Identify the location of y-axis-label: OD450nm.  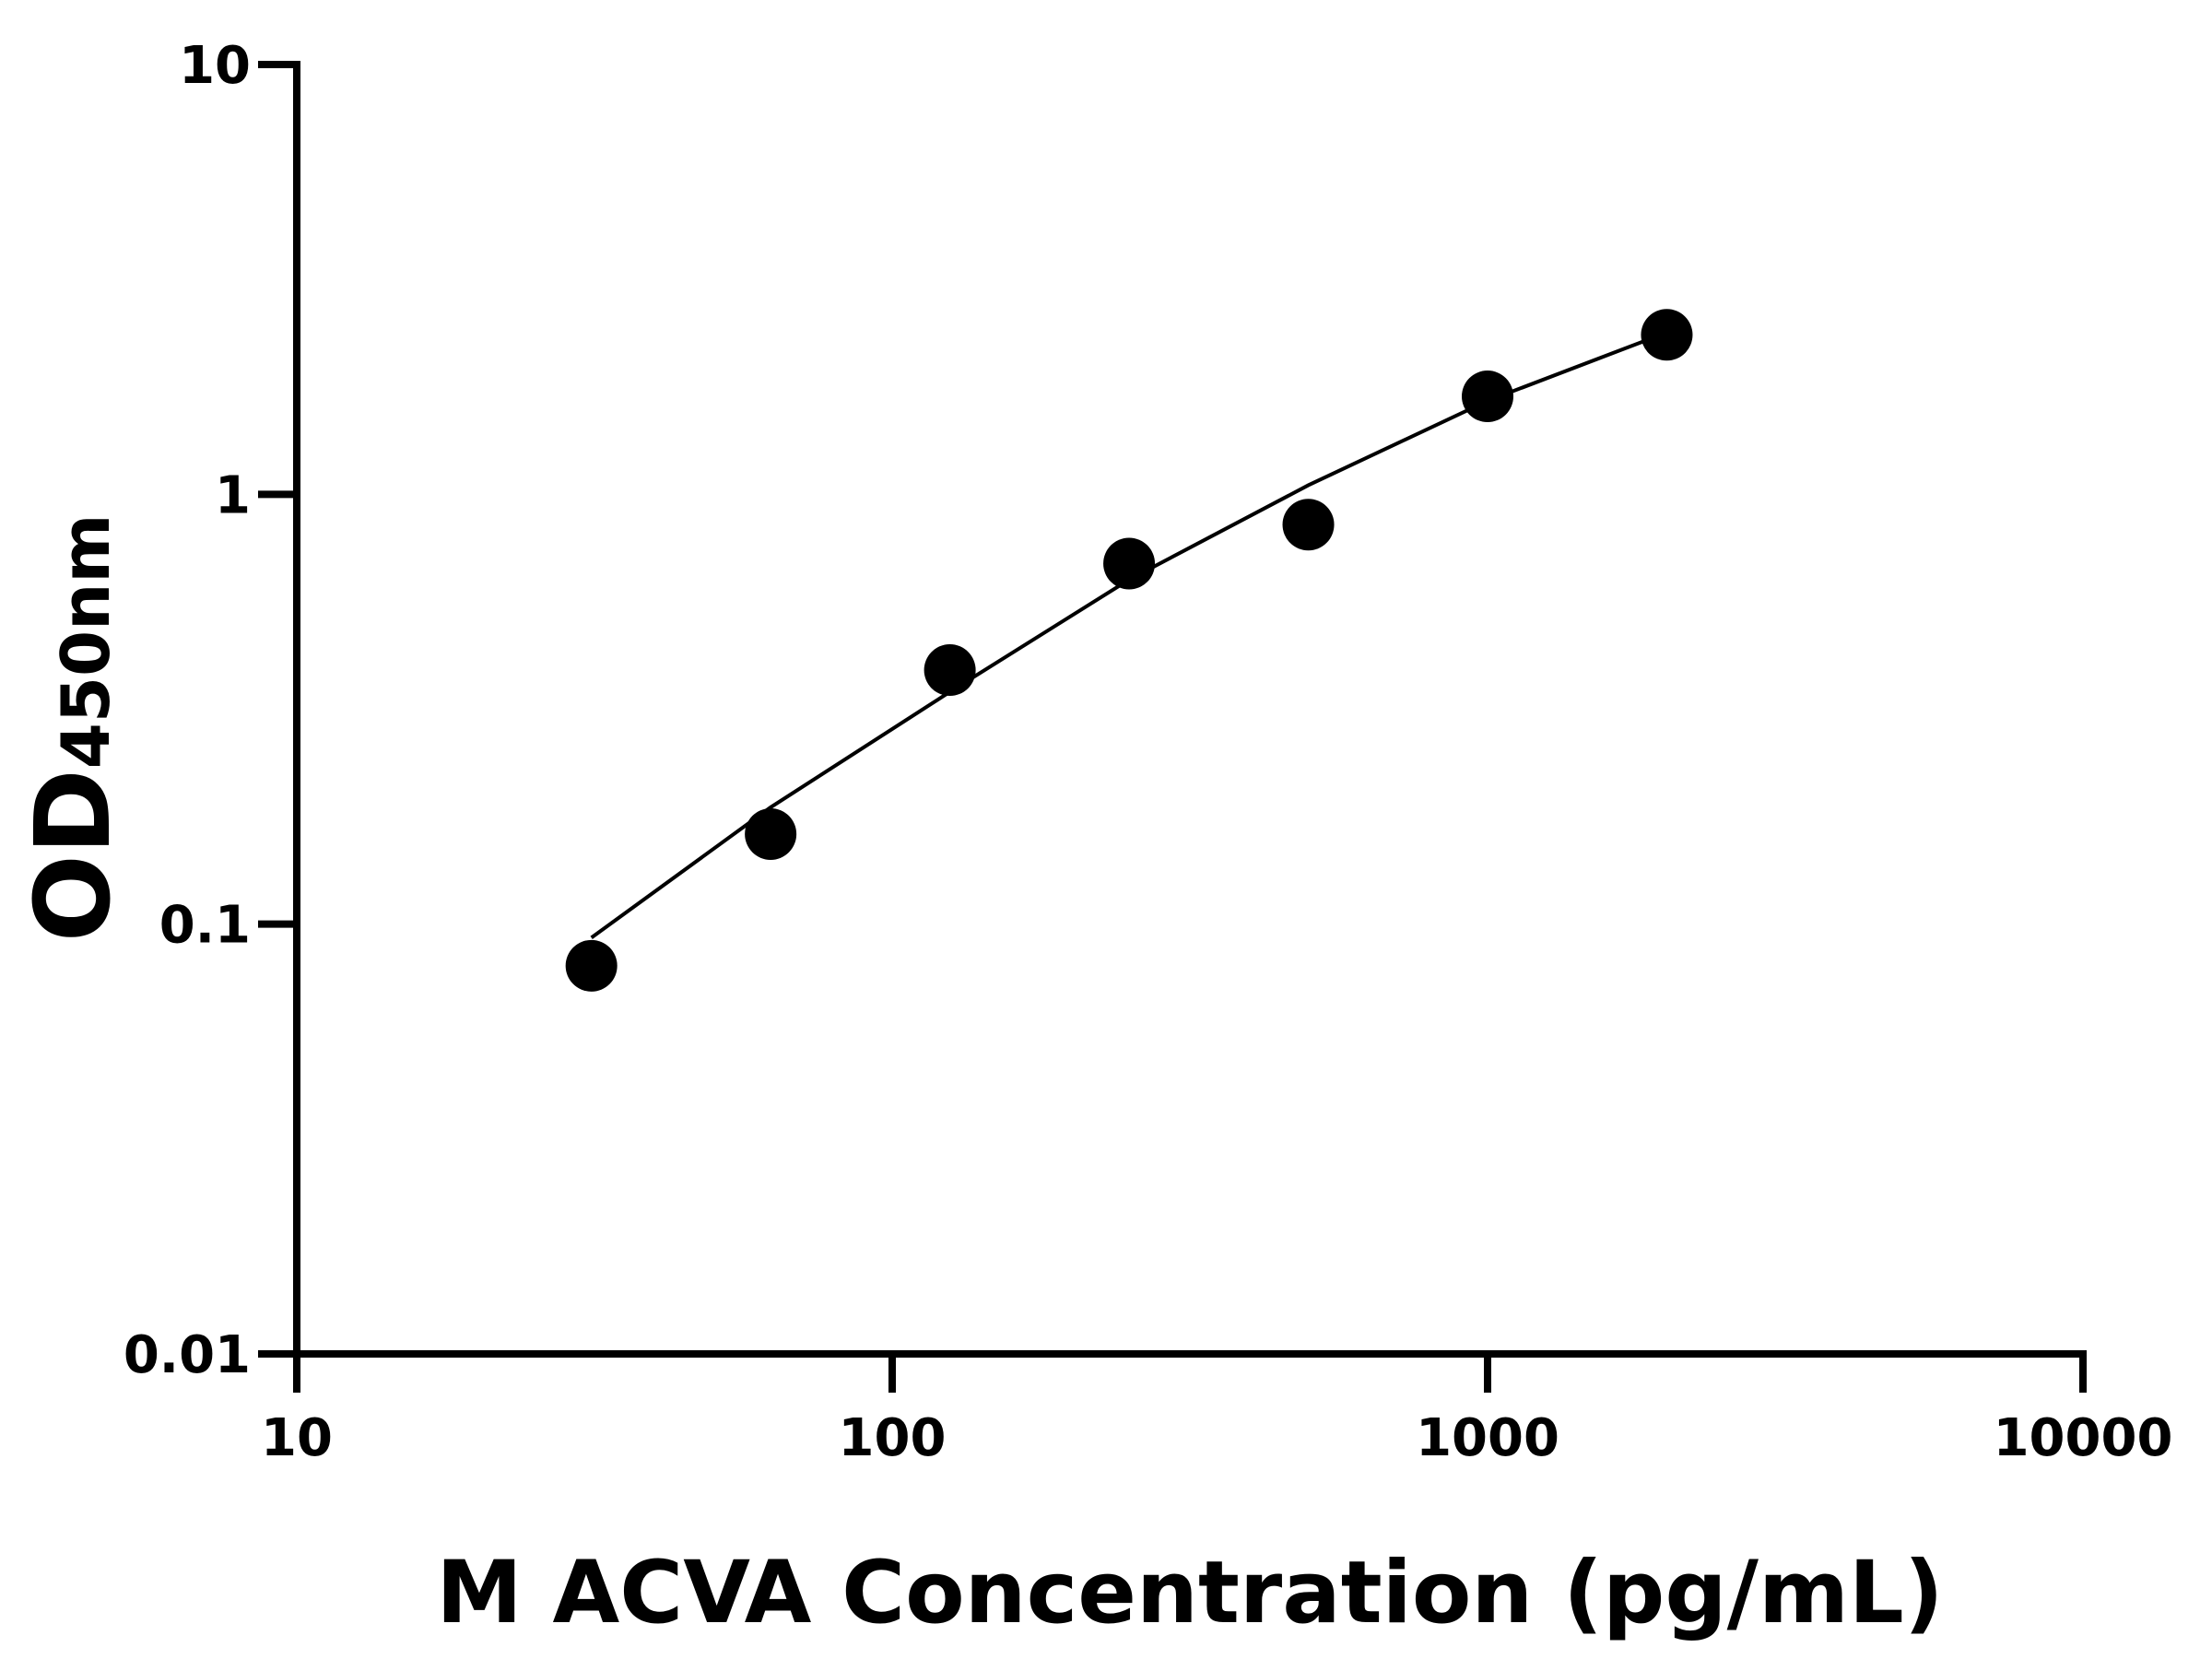
(74, 728).